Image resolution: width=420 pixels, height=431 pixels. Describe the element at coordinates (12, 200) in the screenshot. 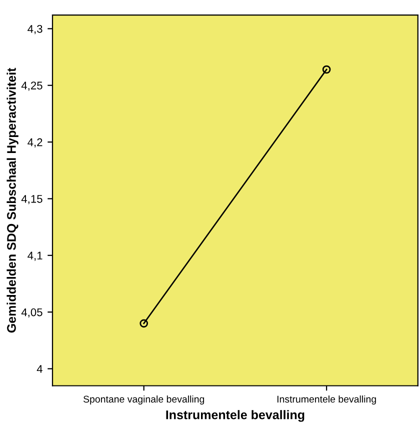

I see `y-axis-title: Gemiddelden SDQ Subschaal Hyperactiviteit` at that location.